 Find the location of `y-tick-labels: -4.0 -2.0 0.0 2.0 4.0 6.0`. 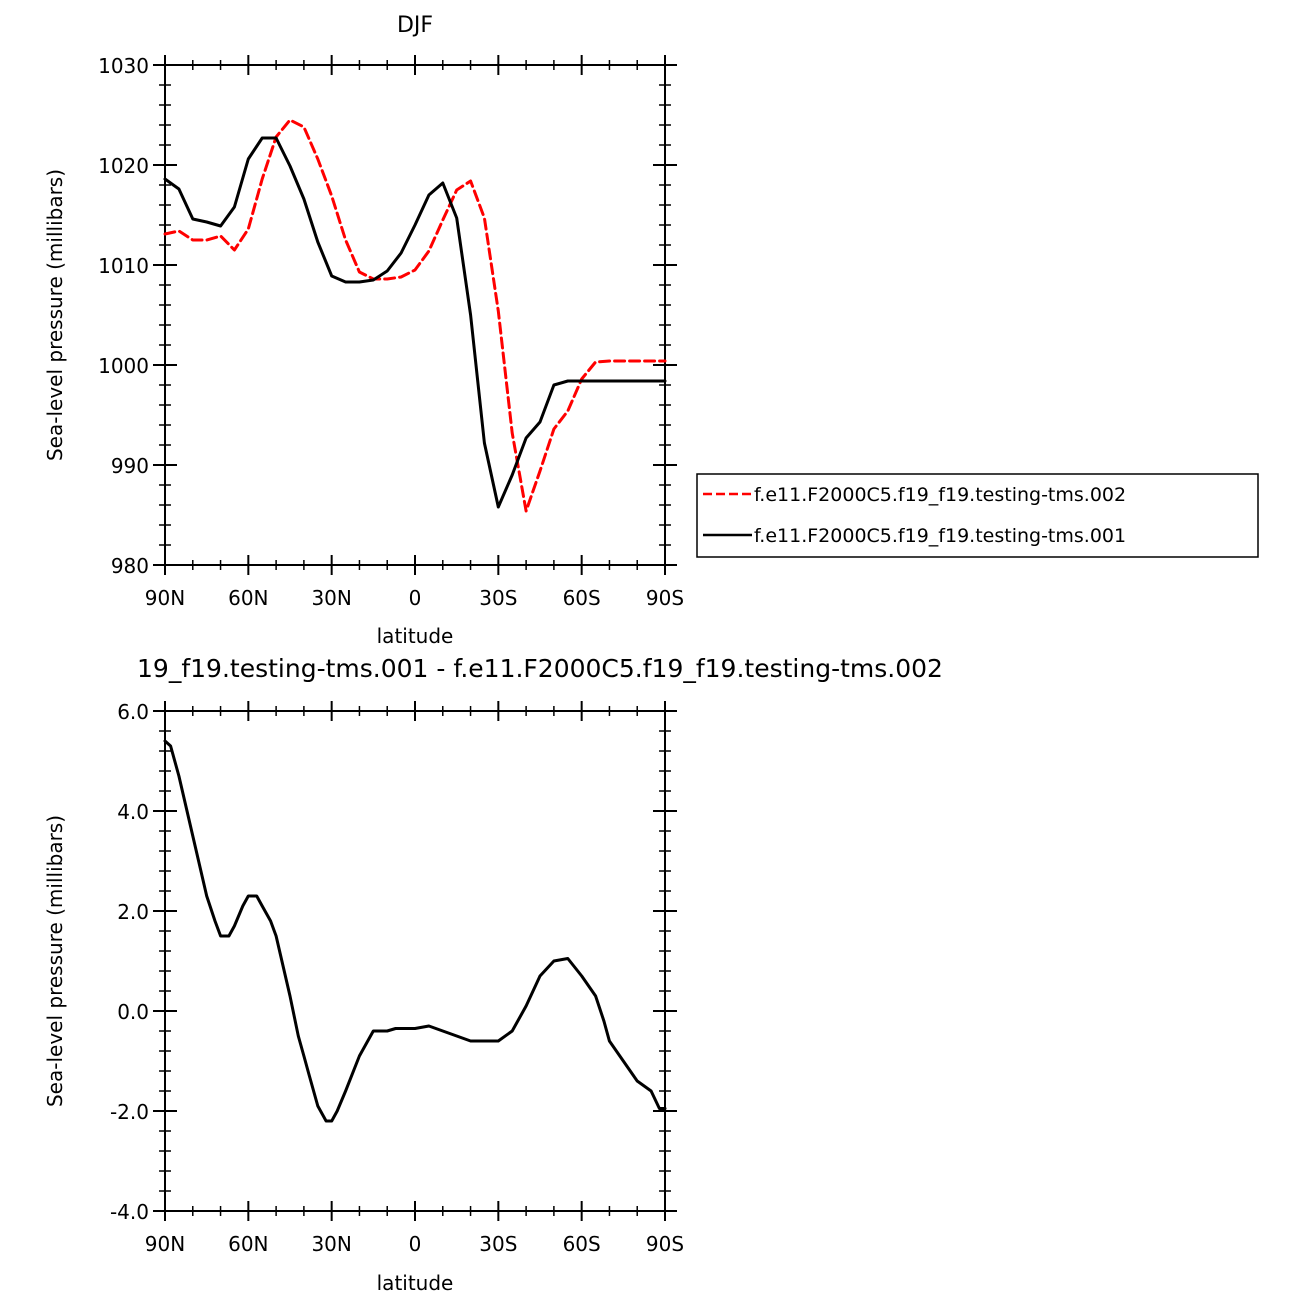

y-tick-labels: -4.0 -2.0 0.0 2.0 4.0 6.0 is located at coordinates (129, 962).